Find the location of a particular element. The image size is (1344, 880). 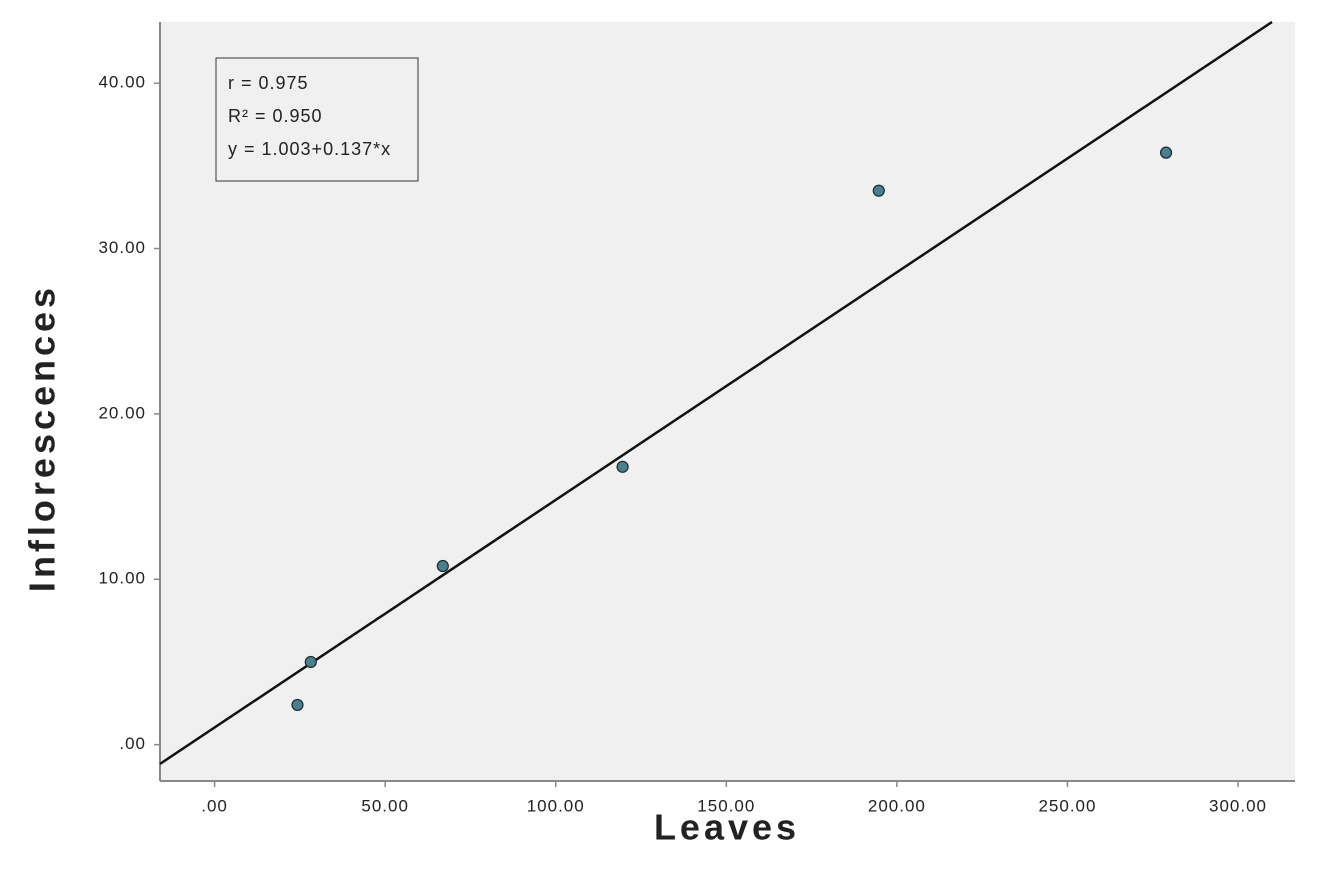

annotation: r = 0.975 is located at coordinates (268, 83).